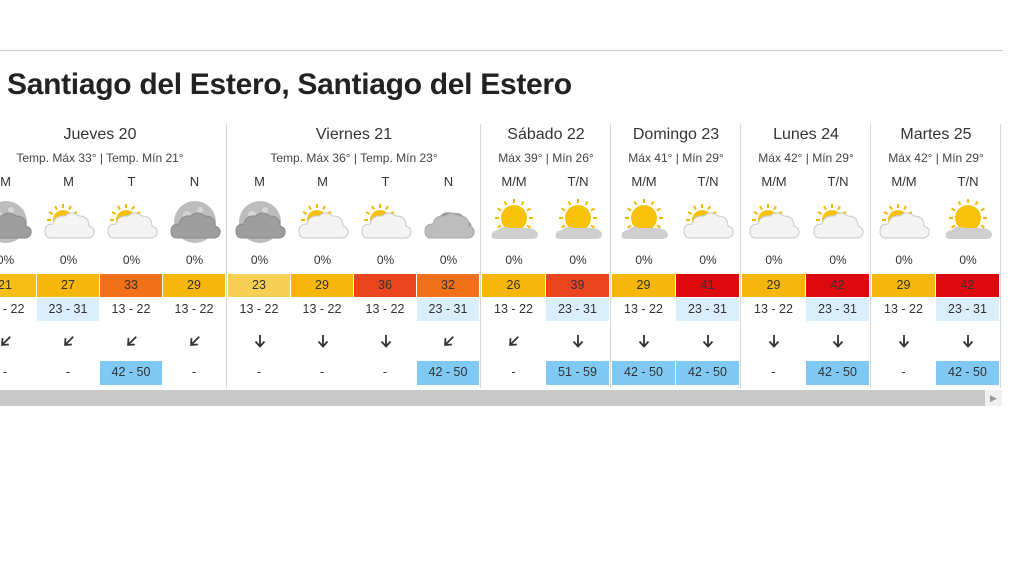 The height and width of the screenshot is (576, 1024). I want to click on location-title: Santiago del Estero, Santiago del Estero, so click(289, 84).